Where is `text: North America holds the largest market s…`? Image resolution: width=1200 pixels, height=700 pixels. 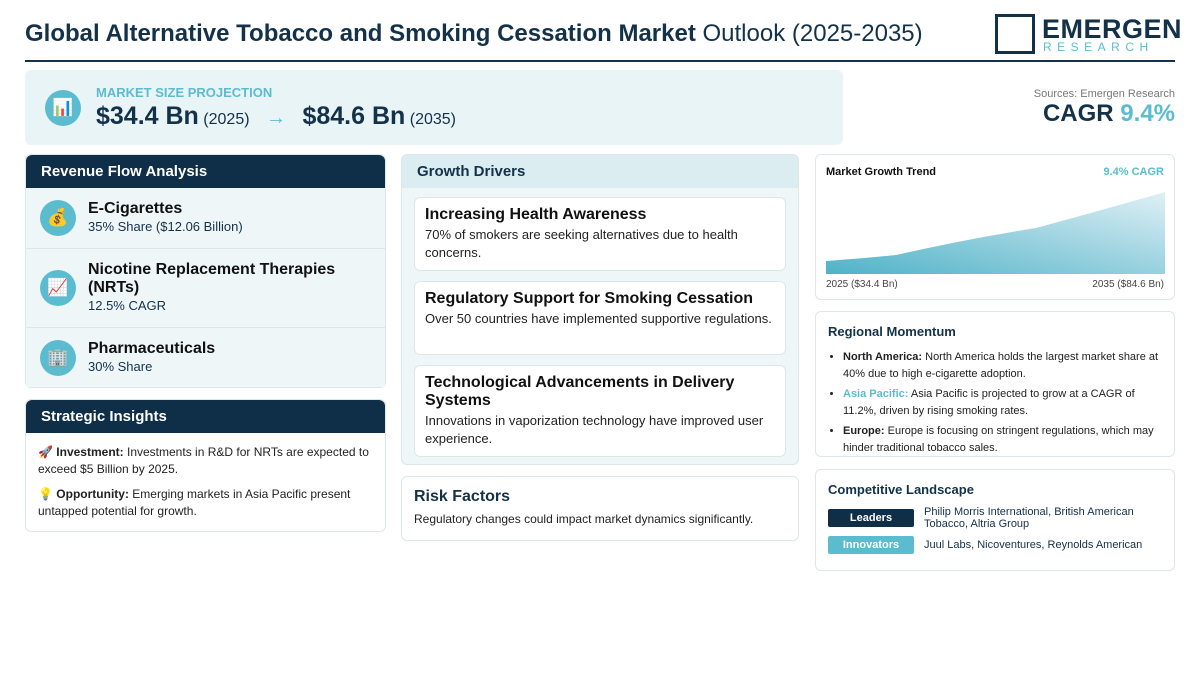 text: North America holds the largest market s… is located at coordinates (1001, 365).